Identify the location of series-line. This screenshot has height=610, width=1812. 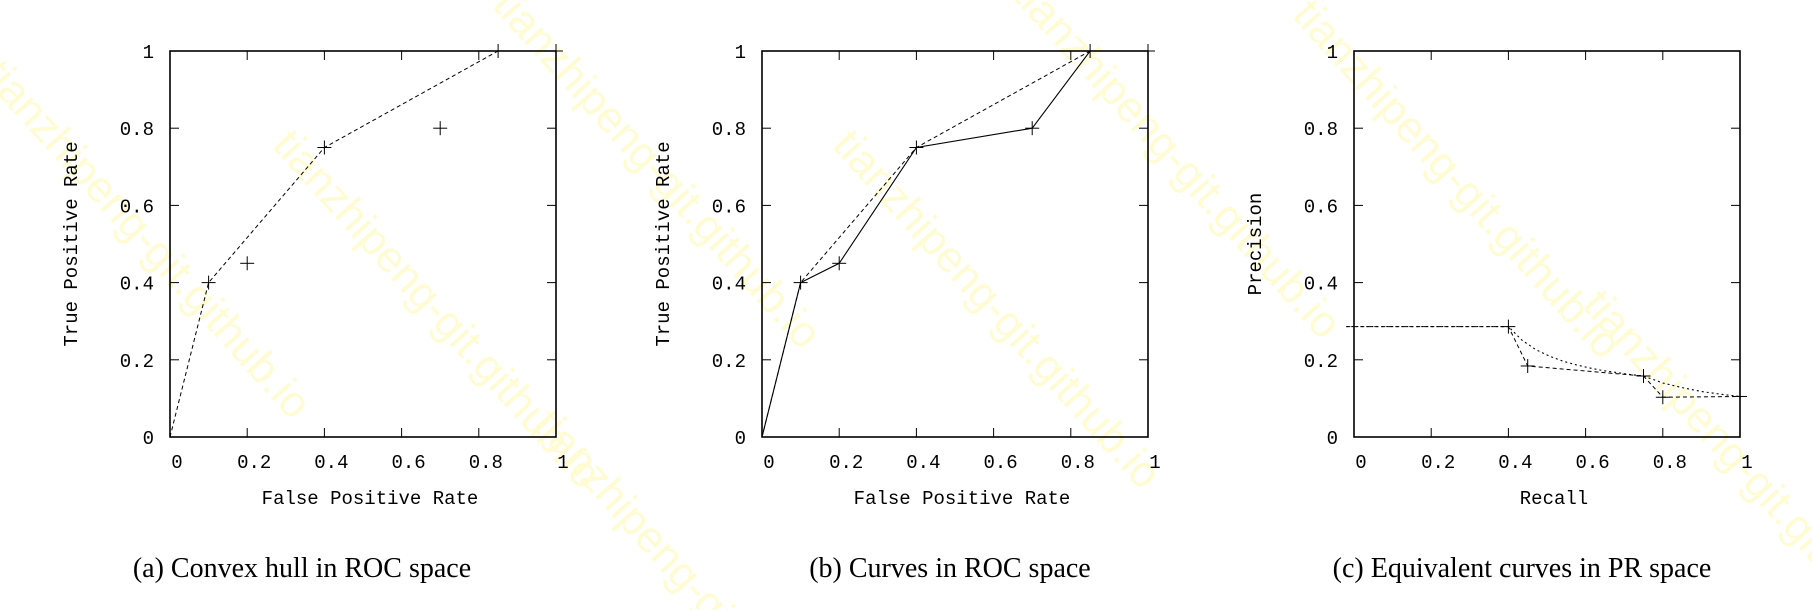
(1543, 362).